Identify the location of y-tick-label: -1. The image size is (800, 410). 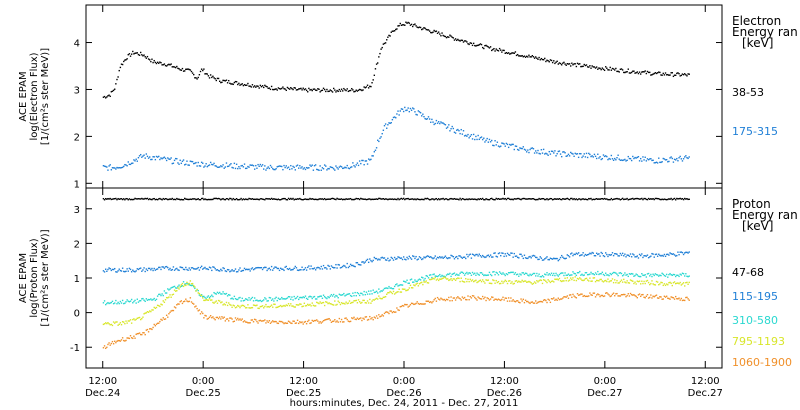
(75, 348).